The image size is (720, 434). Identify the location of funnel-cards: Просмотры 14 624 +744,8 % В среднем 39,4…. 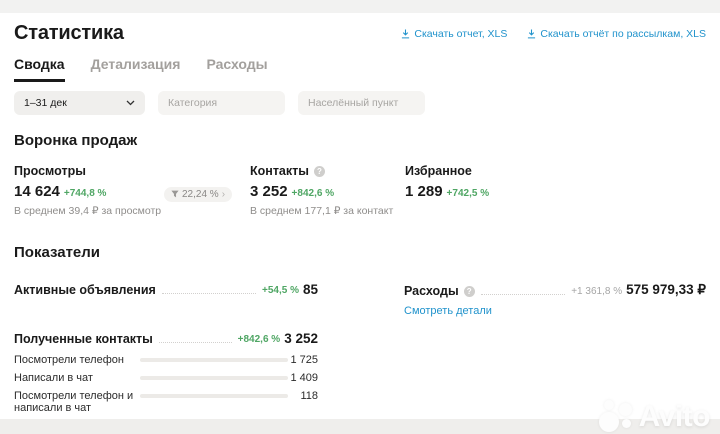
(360, 190).